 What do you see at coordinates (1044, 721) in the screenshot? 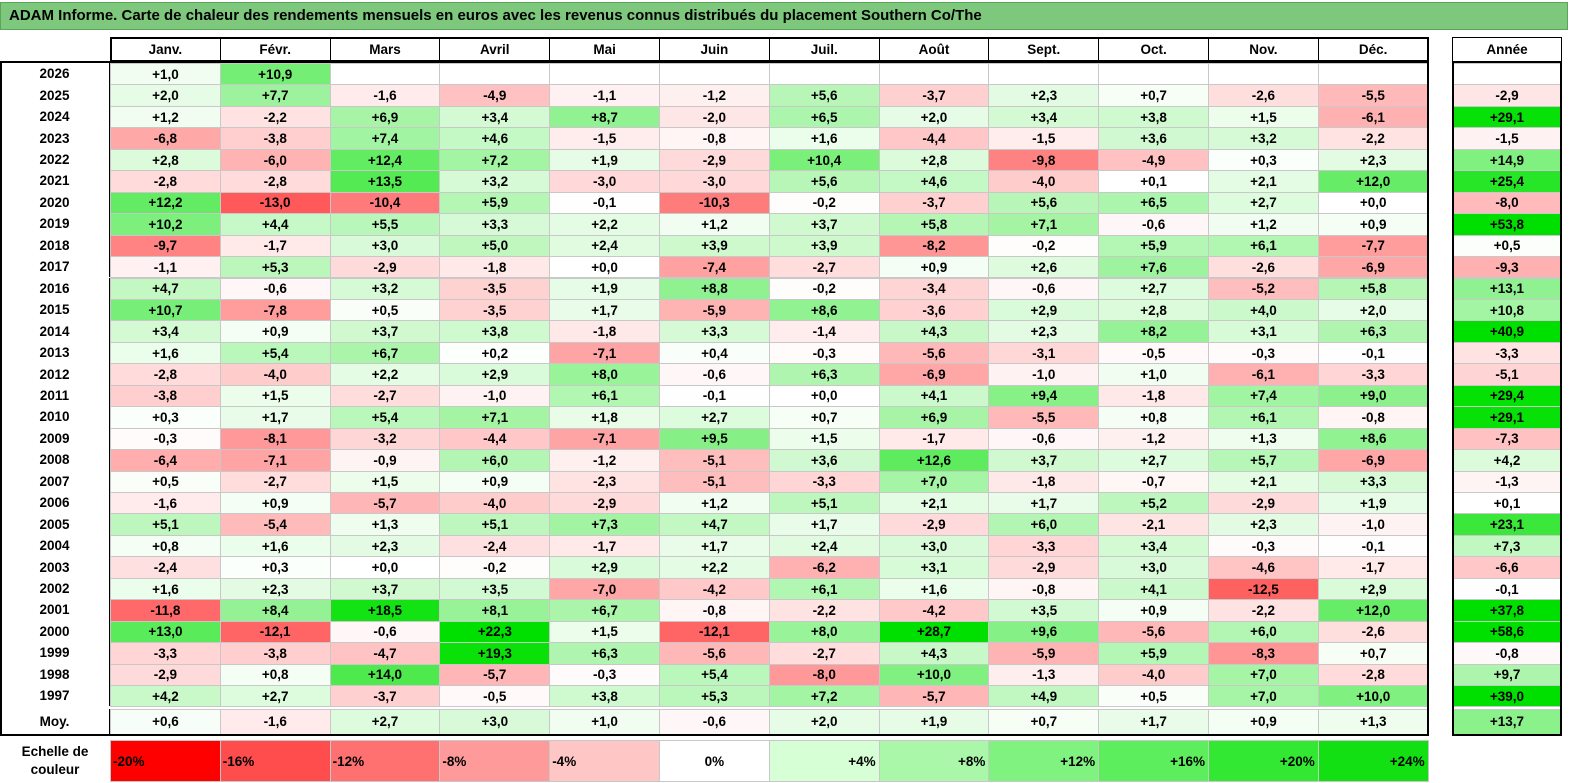
I see `average-cell: +0,7` at bounding box center [1044, 721].